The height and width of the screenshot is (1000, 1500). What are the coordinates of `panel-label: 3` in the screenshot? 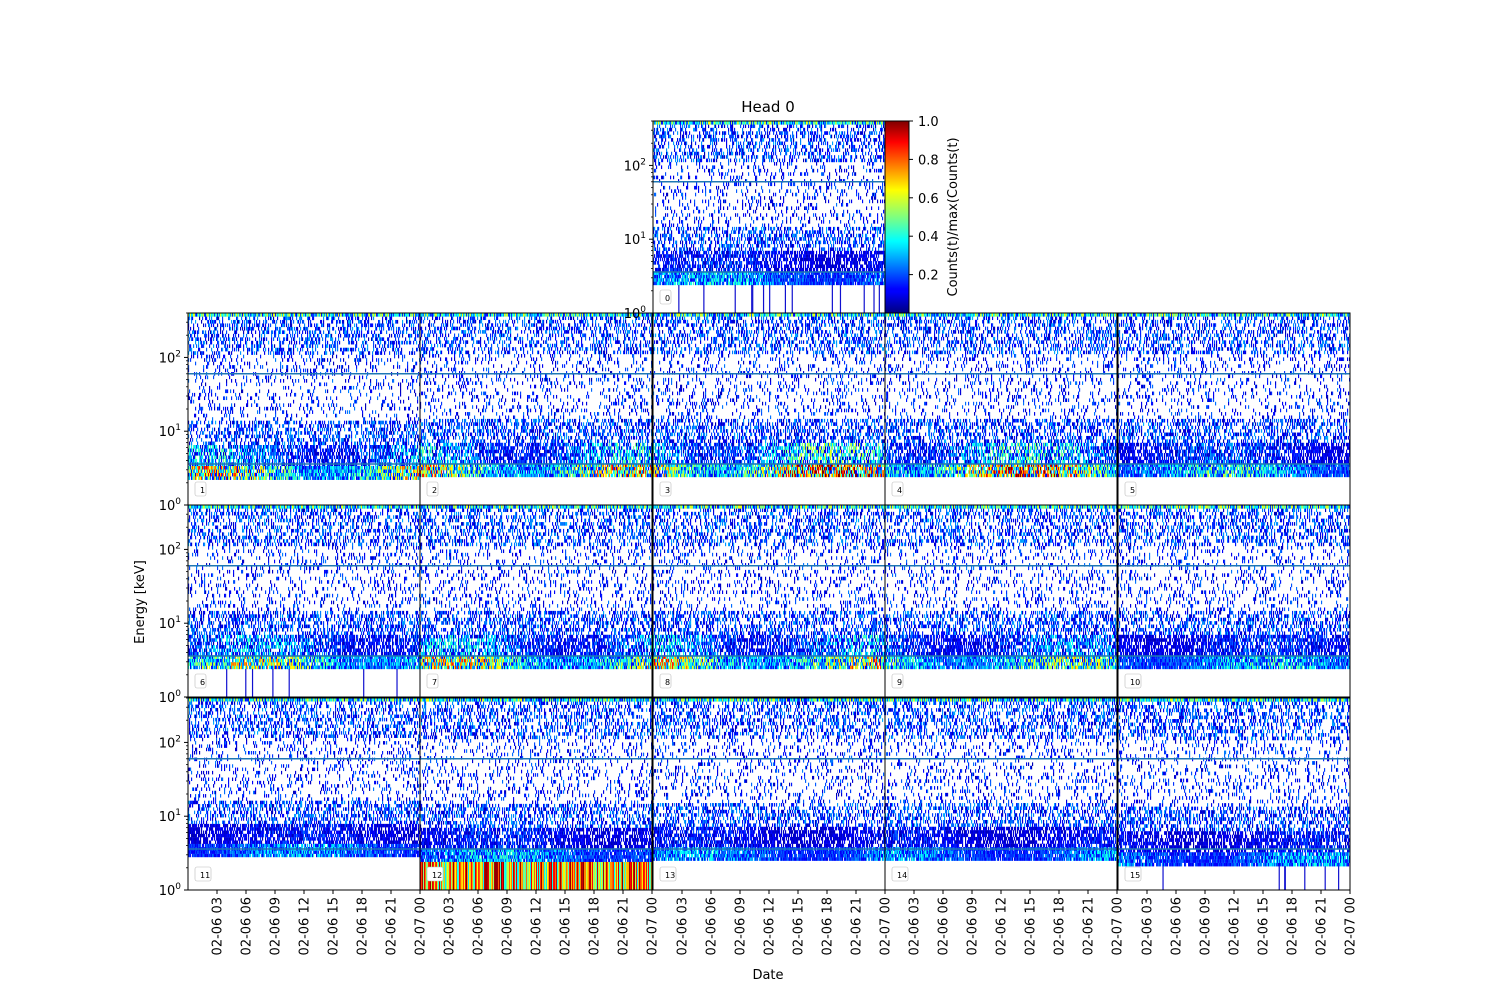 It's located at (667, 490).